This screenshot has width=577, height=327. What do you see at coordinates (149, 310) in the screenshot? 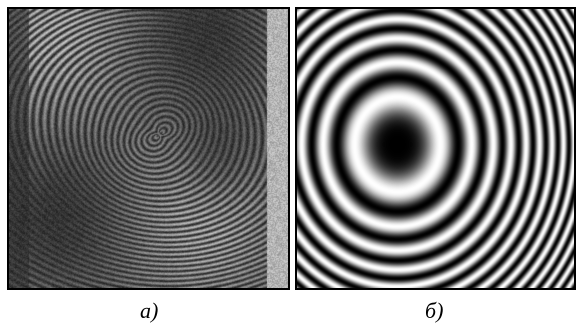
I see `caption-a: а)` at bounding box center [149, 310].